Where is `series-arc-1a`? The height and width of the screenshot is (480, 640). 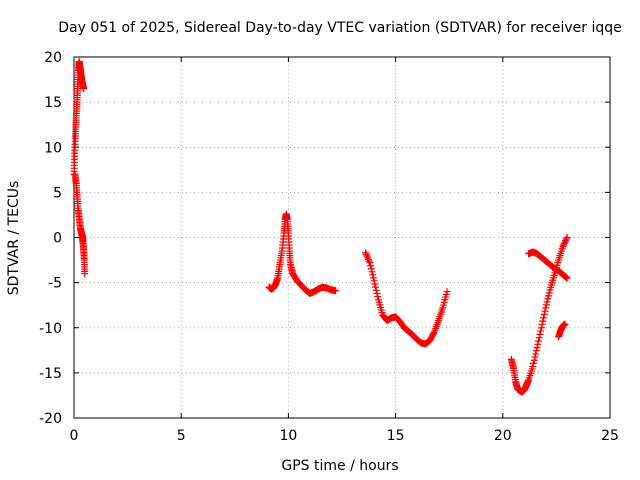 series-arc-1a is located at coordinates (79, 118).